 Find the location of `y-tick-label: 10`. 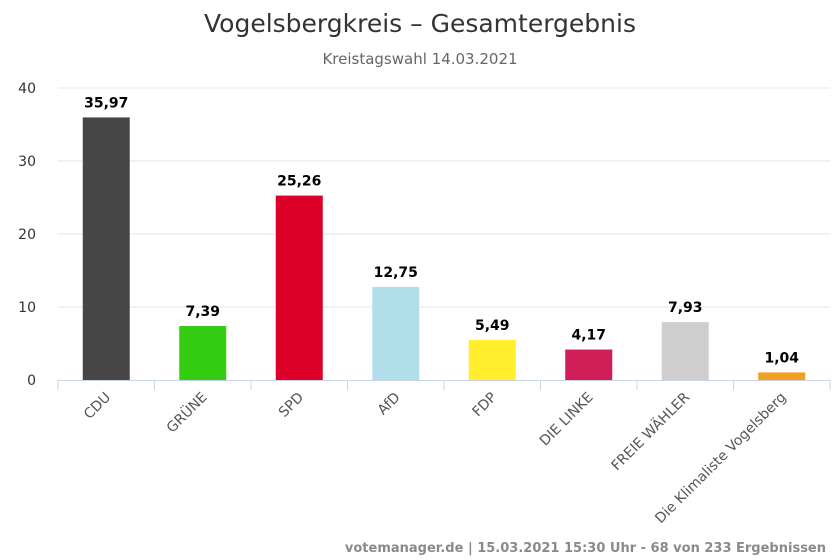

y-tick-label: 10 is located at coordinates (27, 308).